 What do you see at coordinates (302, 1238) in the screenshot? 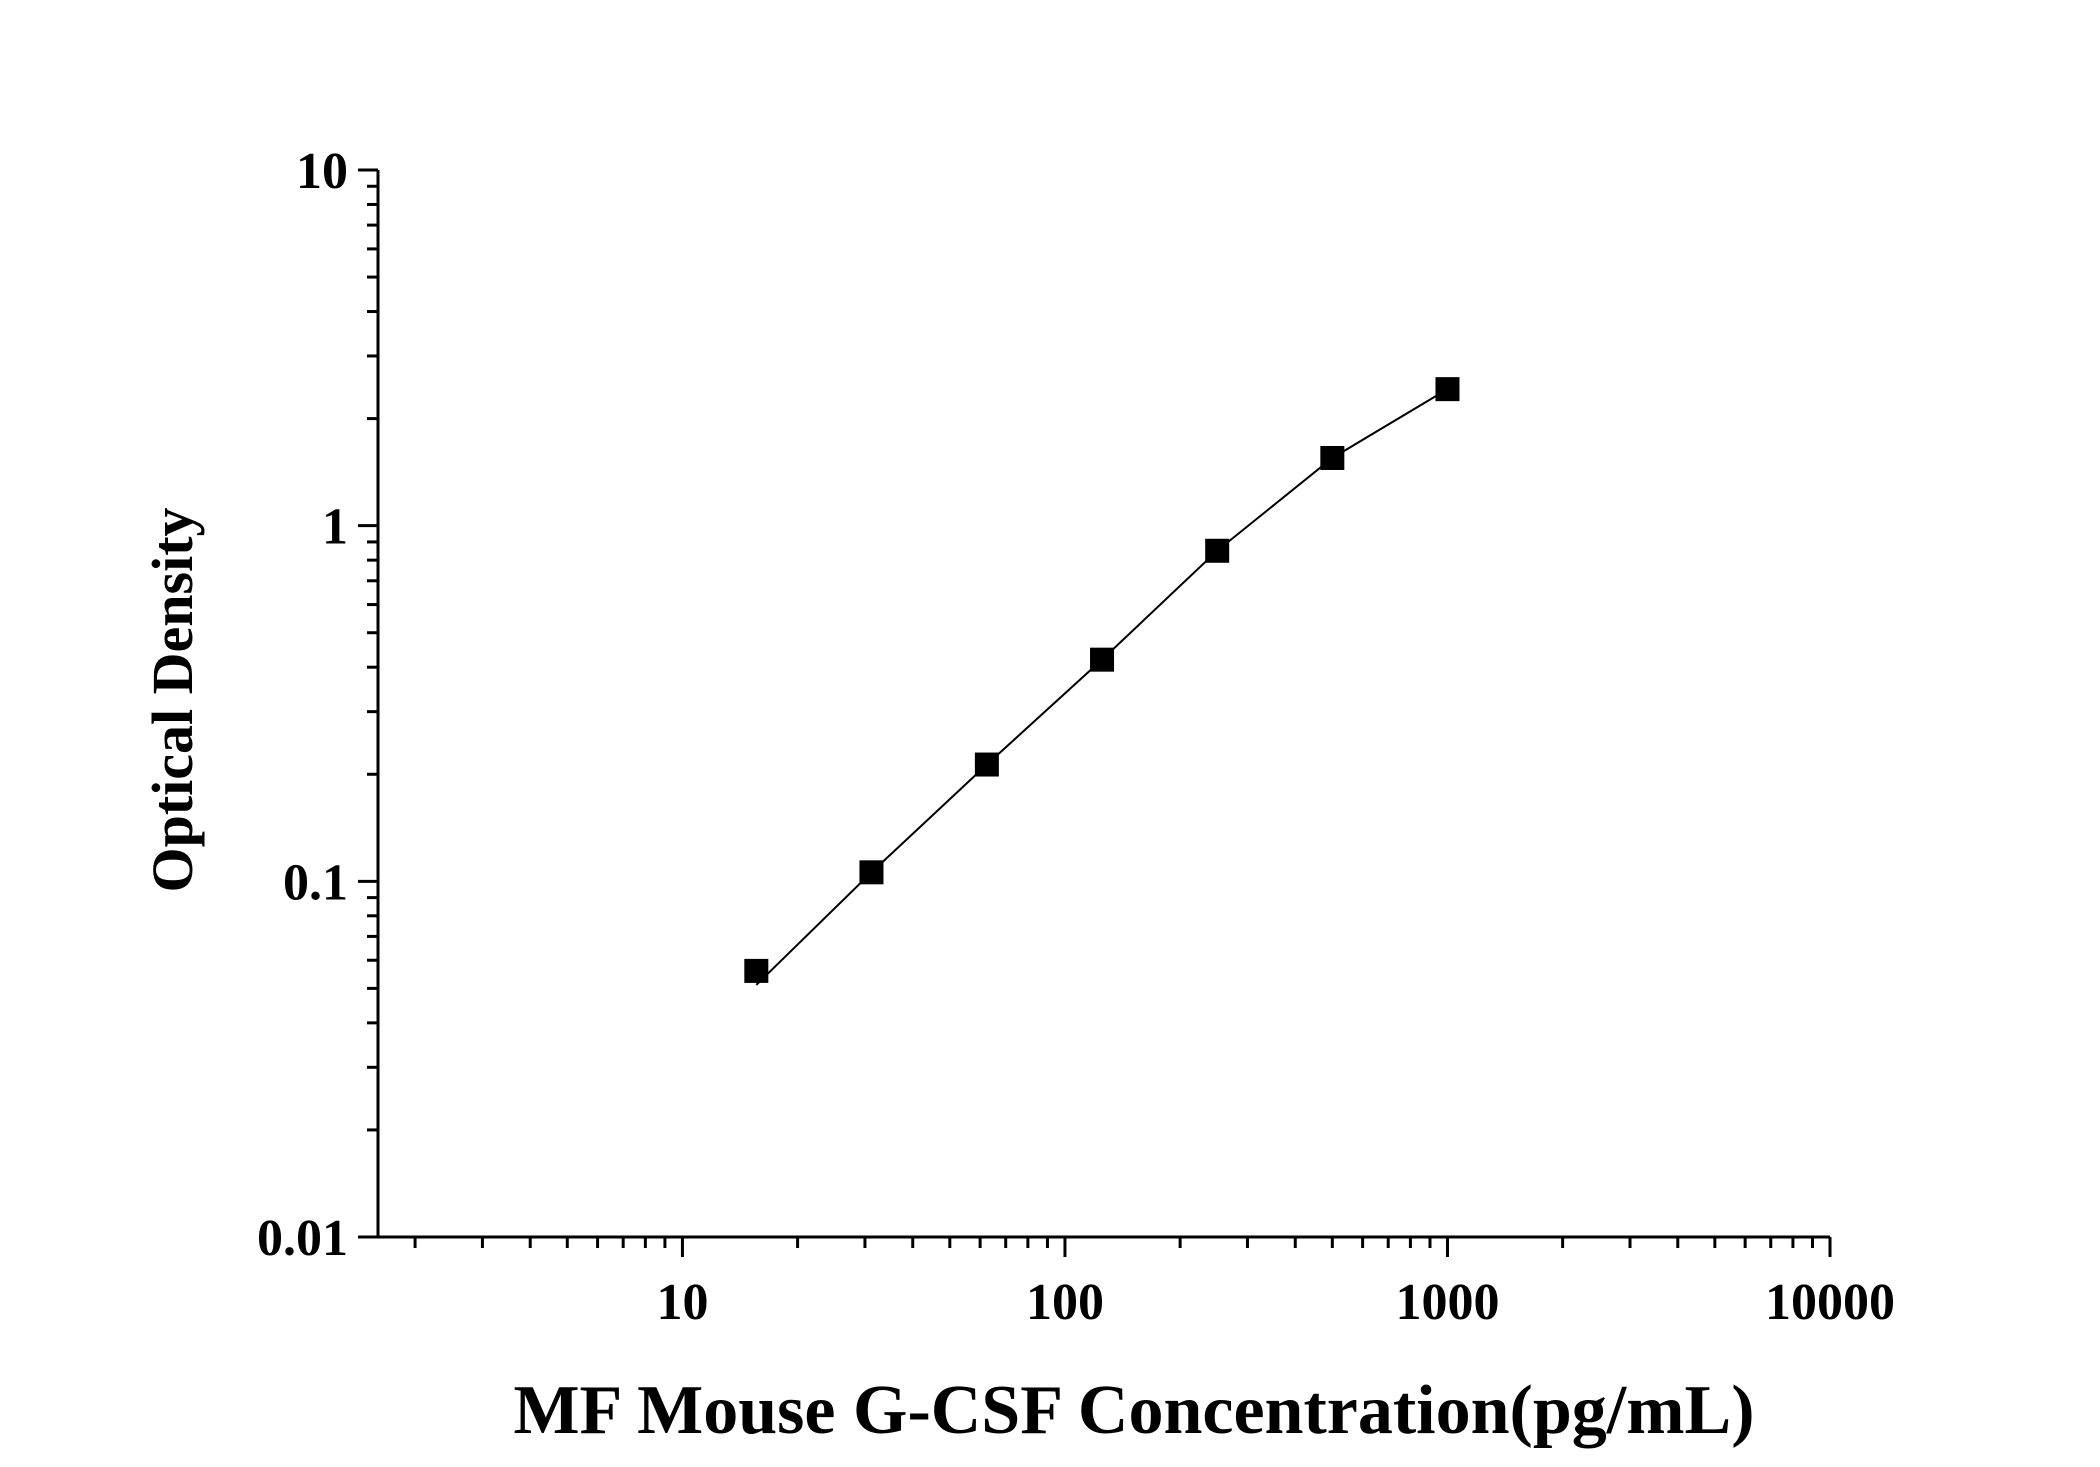
I see `y-tick-label: 0.01` at bounding box center [302, 1238].